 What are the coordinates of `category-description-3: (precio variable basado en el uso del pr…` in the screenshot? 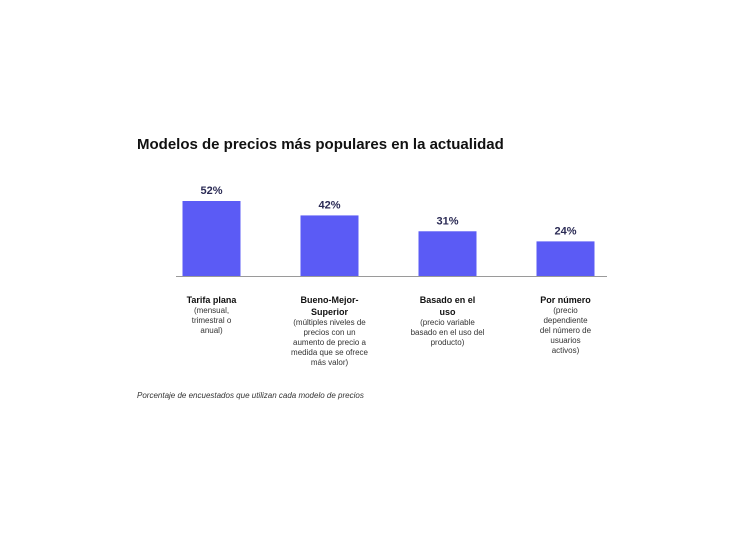 It's located at (447, 332).